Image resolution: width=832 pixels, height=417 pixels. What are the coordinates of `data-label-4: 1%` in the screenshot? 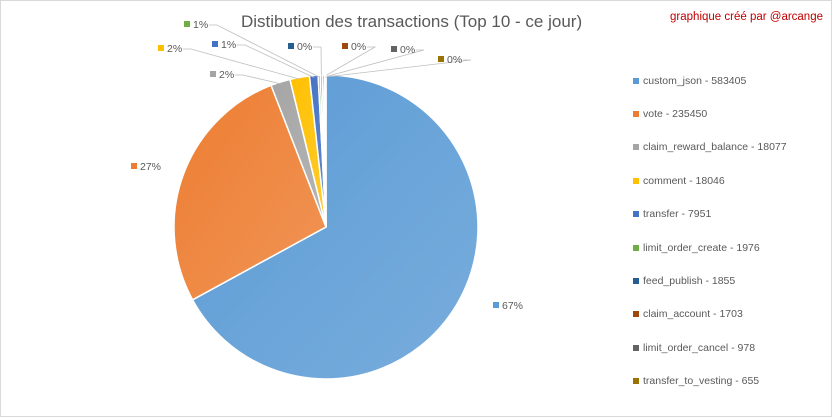 It's located at (228, 45).